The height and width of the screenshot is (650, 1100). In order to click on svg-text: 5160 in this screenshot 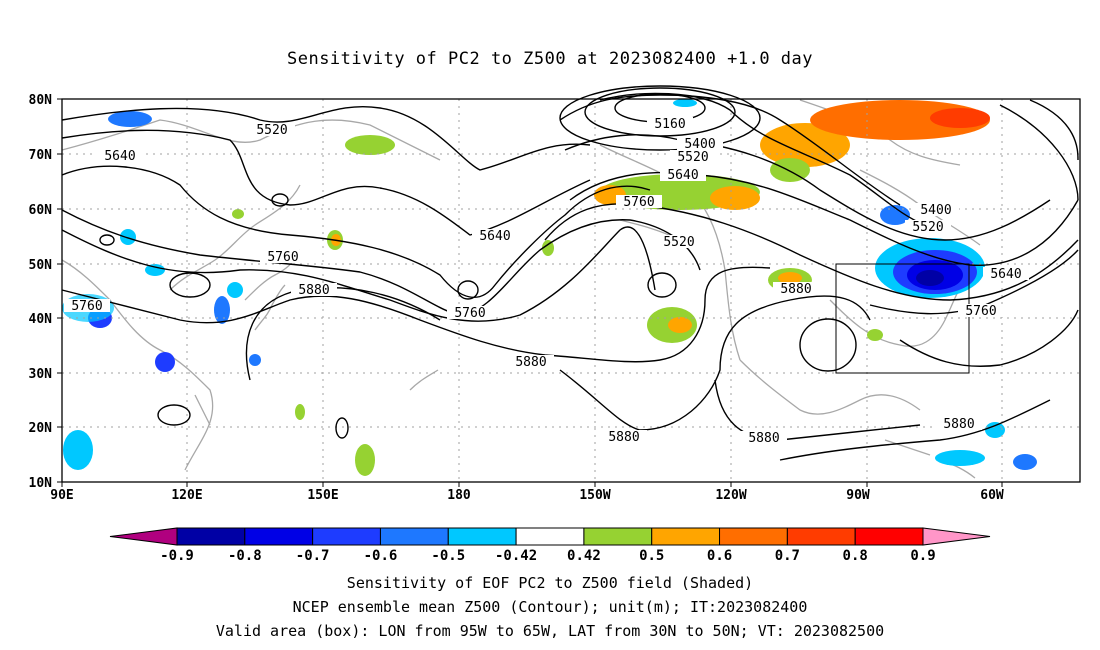, I will do `click(669, 124)`.